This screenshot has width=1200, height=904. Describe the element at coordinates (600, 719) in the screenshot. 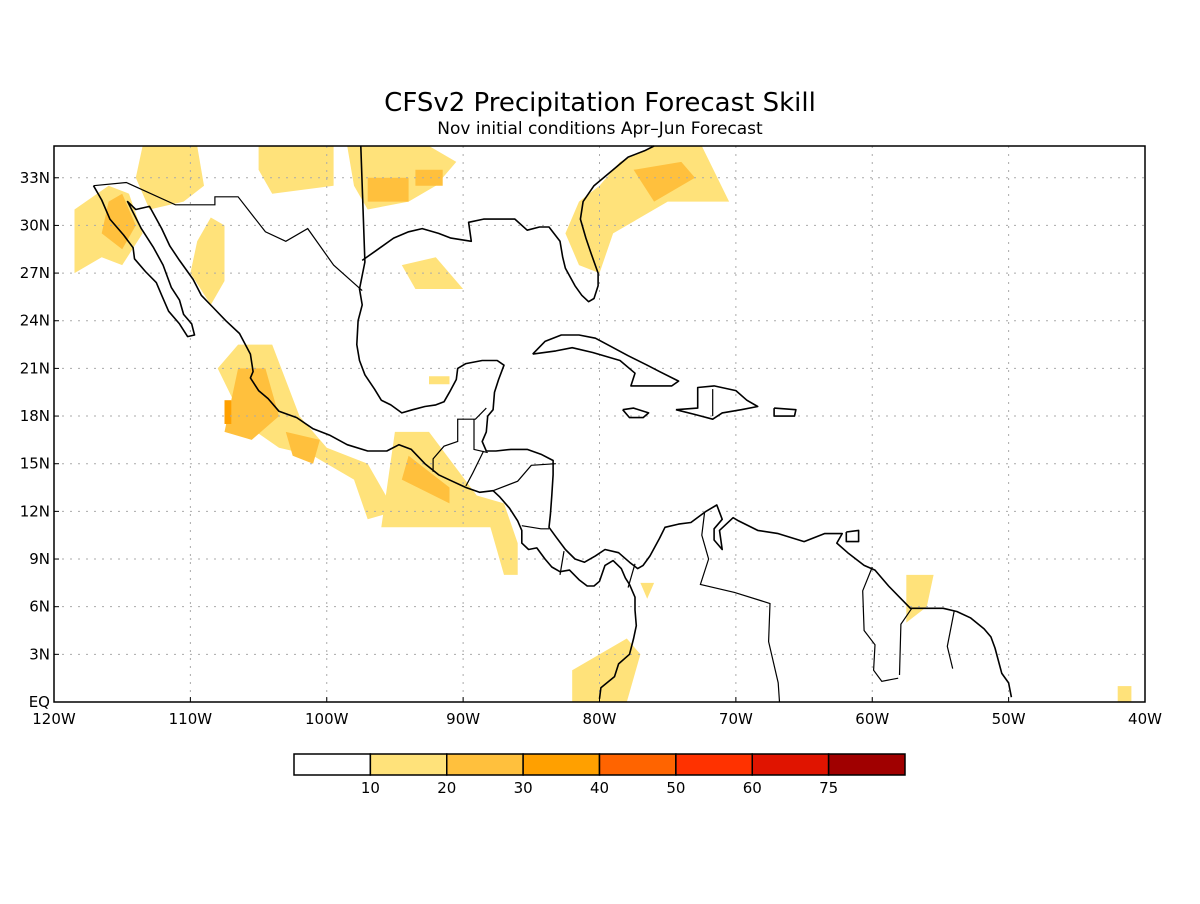

I see `lon-tick-label: 80W` at that location.